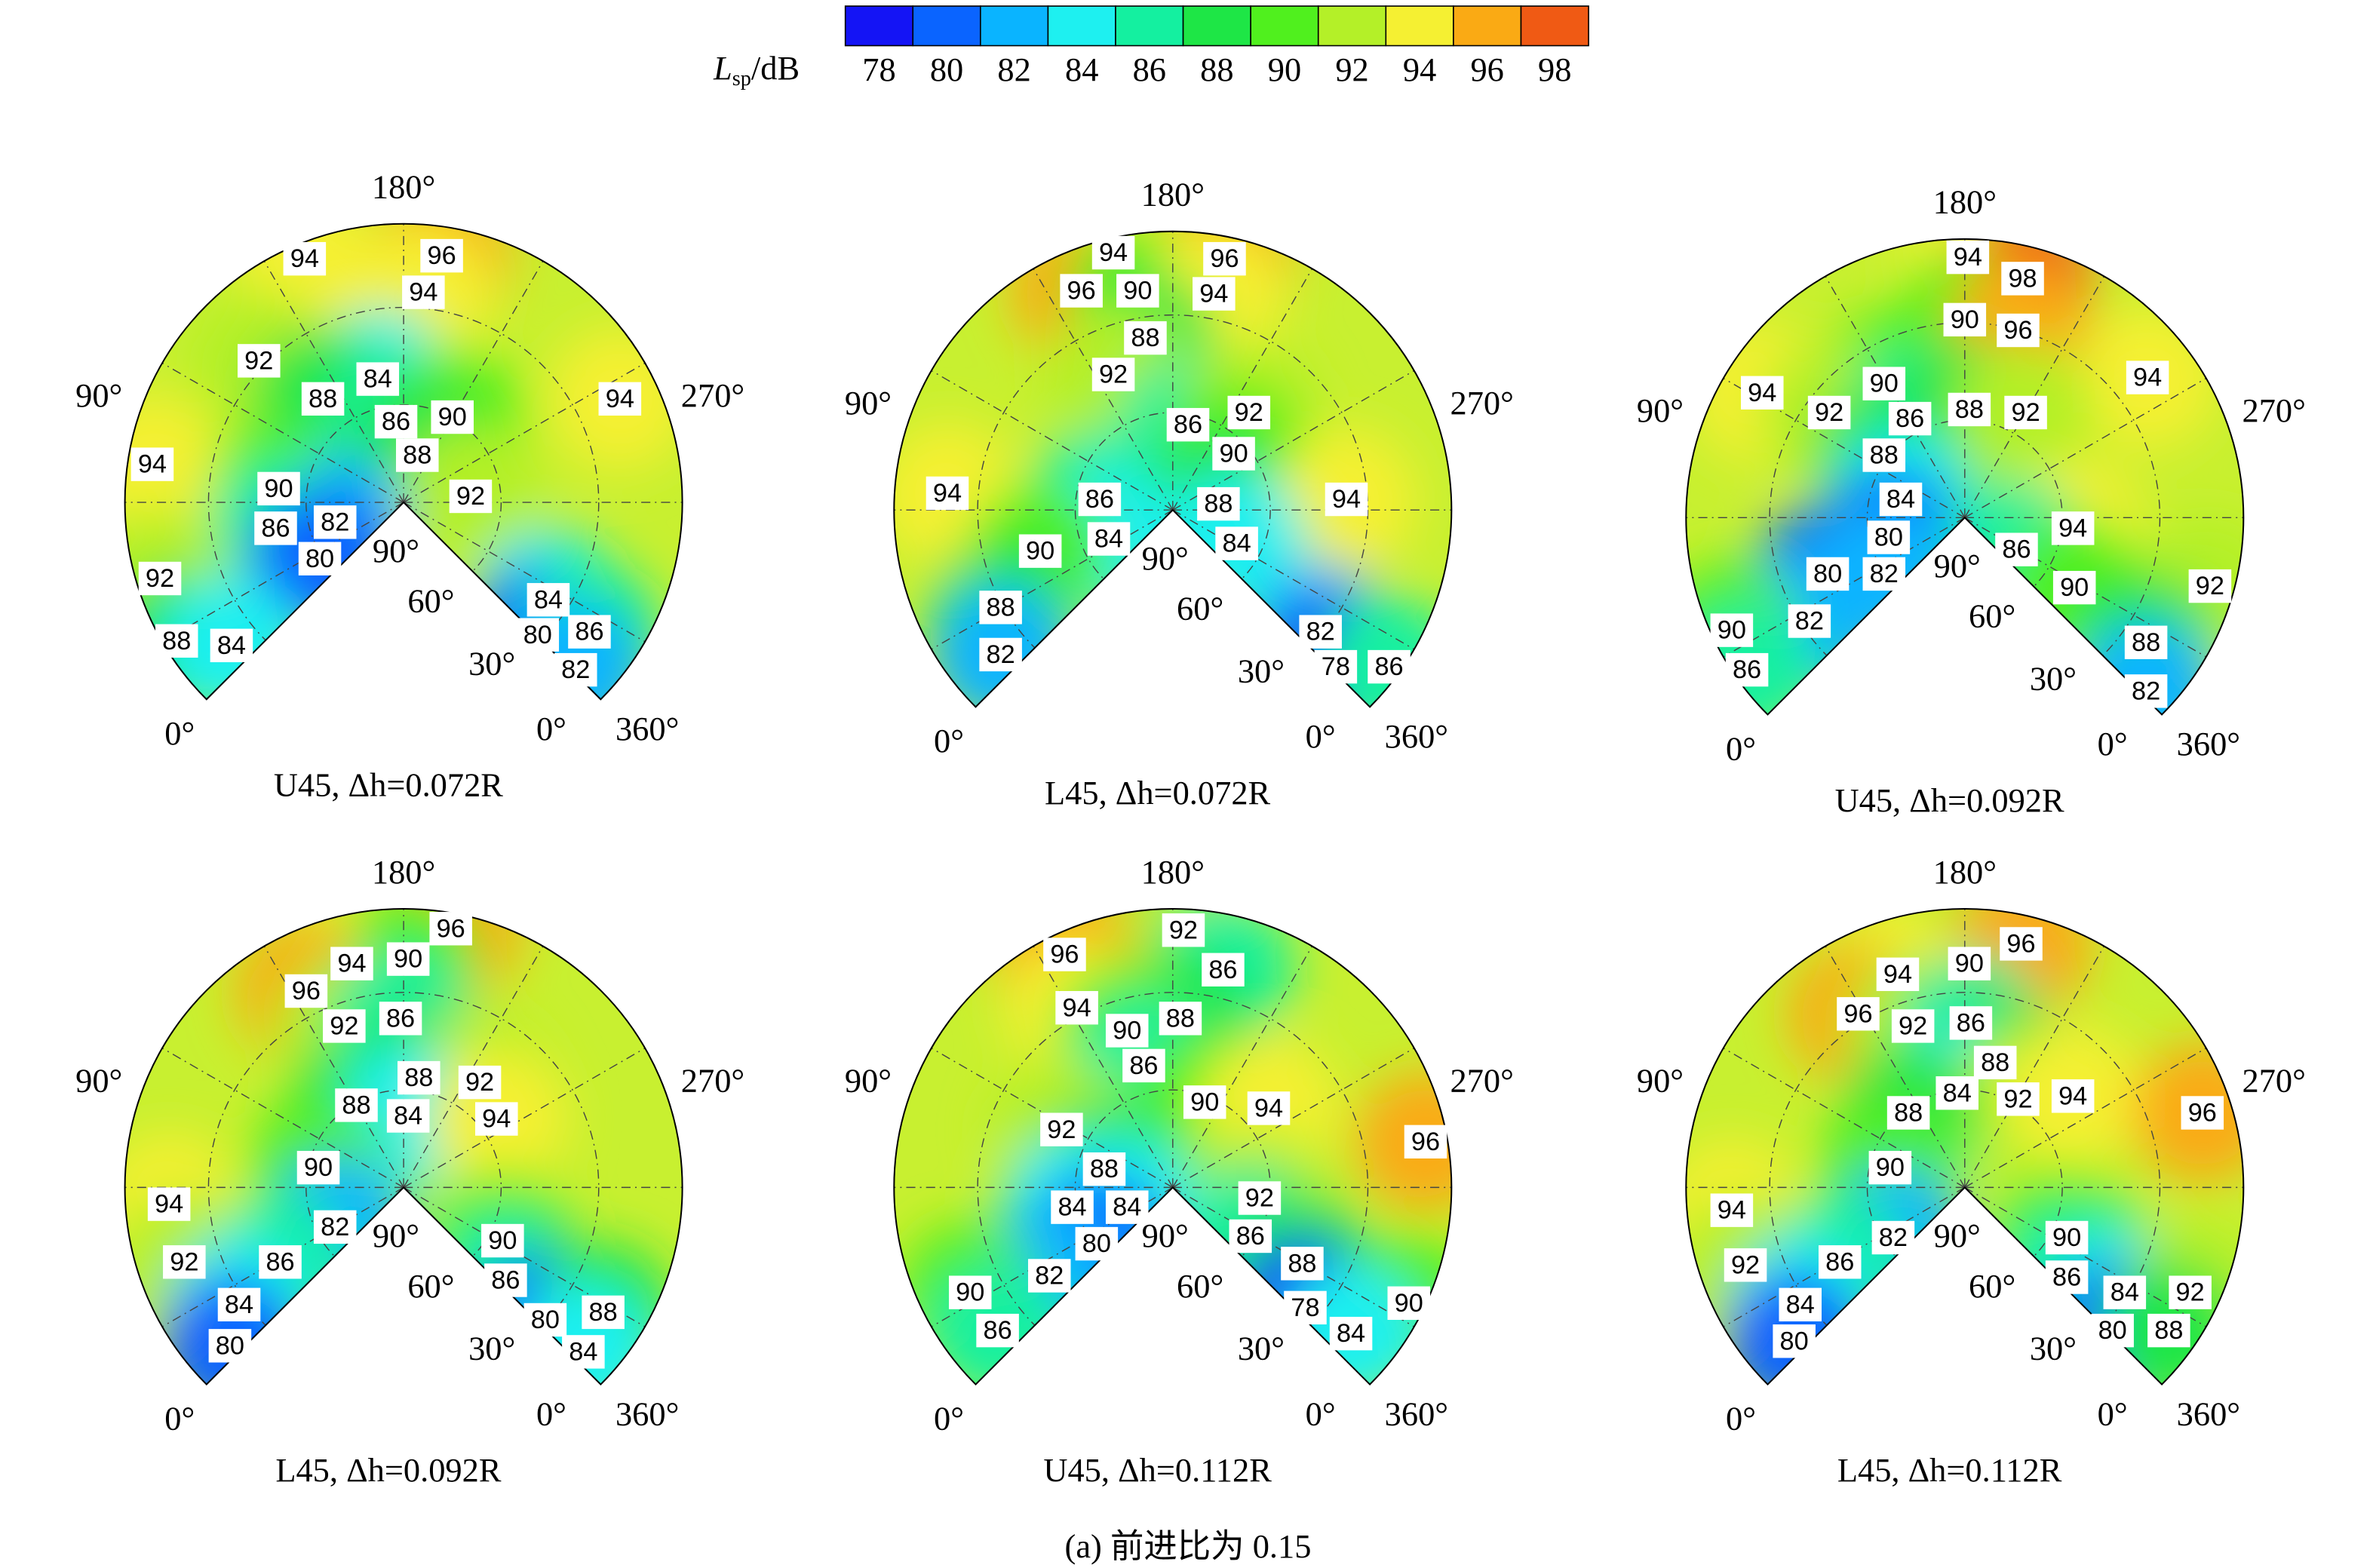 This screenshot has height=1568, width=2376. I want to click on colorbar-tick-label: 94, so click(1419, 69).